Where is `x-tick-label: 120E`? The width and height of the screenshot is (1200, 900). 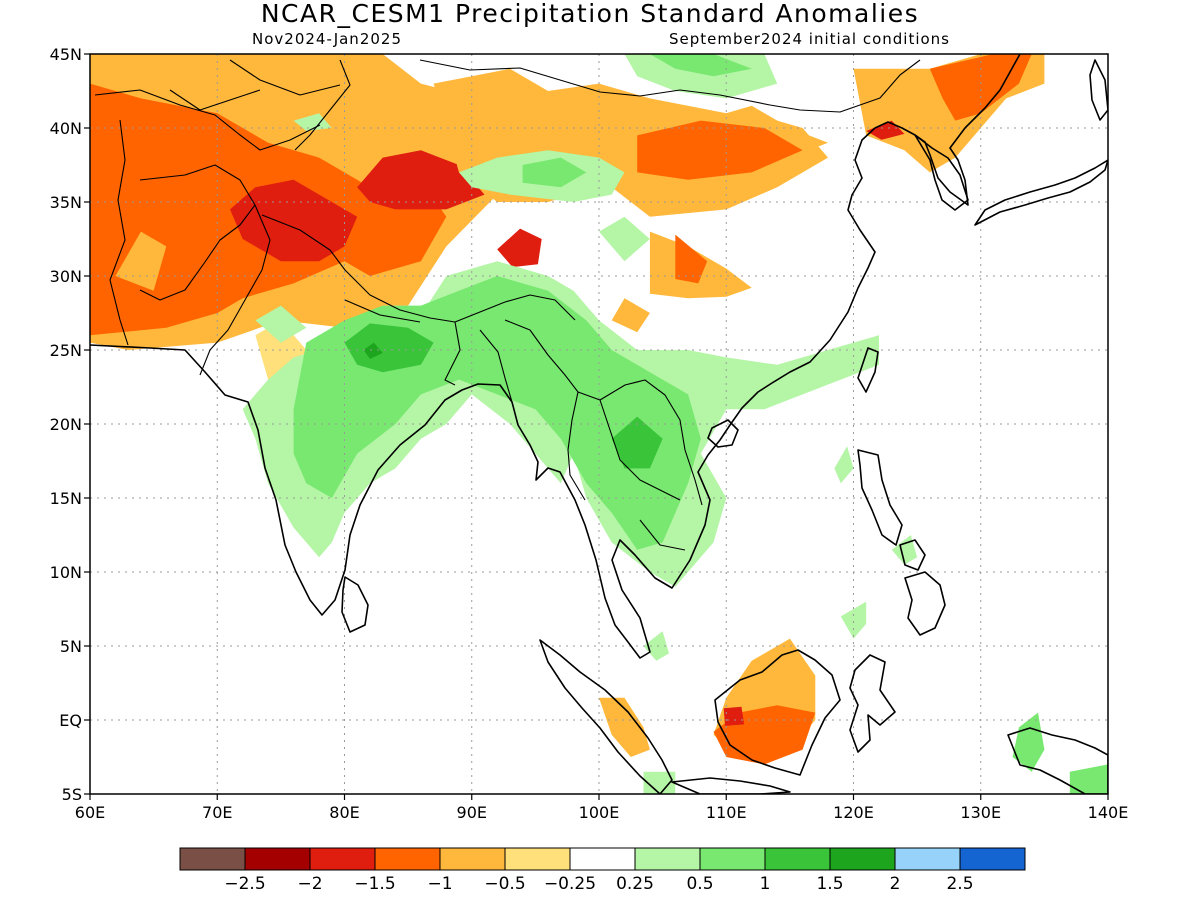
x-tick-label: 120E is located at coordinates (853, 812).